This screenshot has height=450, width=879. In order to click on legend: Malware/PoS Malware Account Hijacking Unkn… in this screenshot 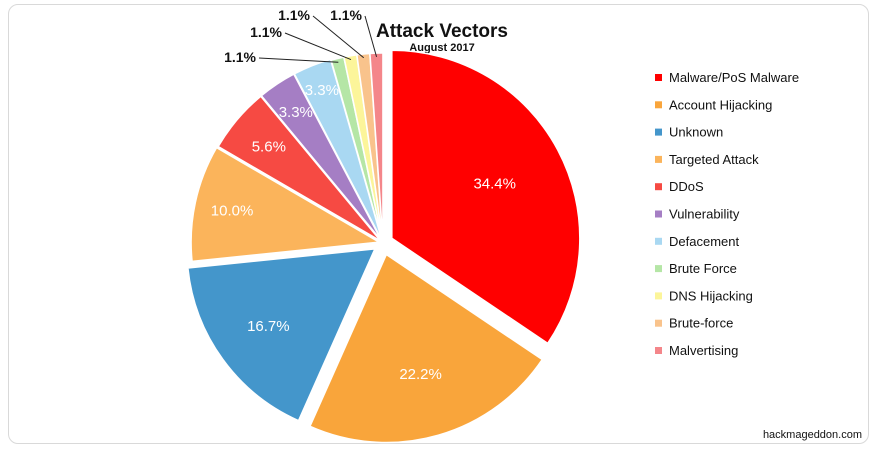, I will do `click(727, 214)`.